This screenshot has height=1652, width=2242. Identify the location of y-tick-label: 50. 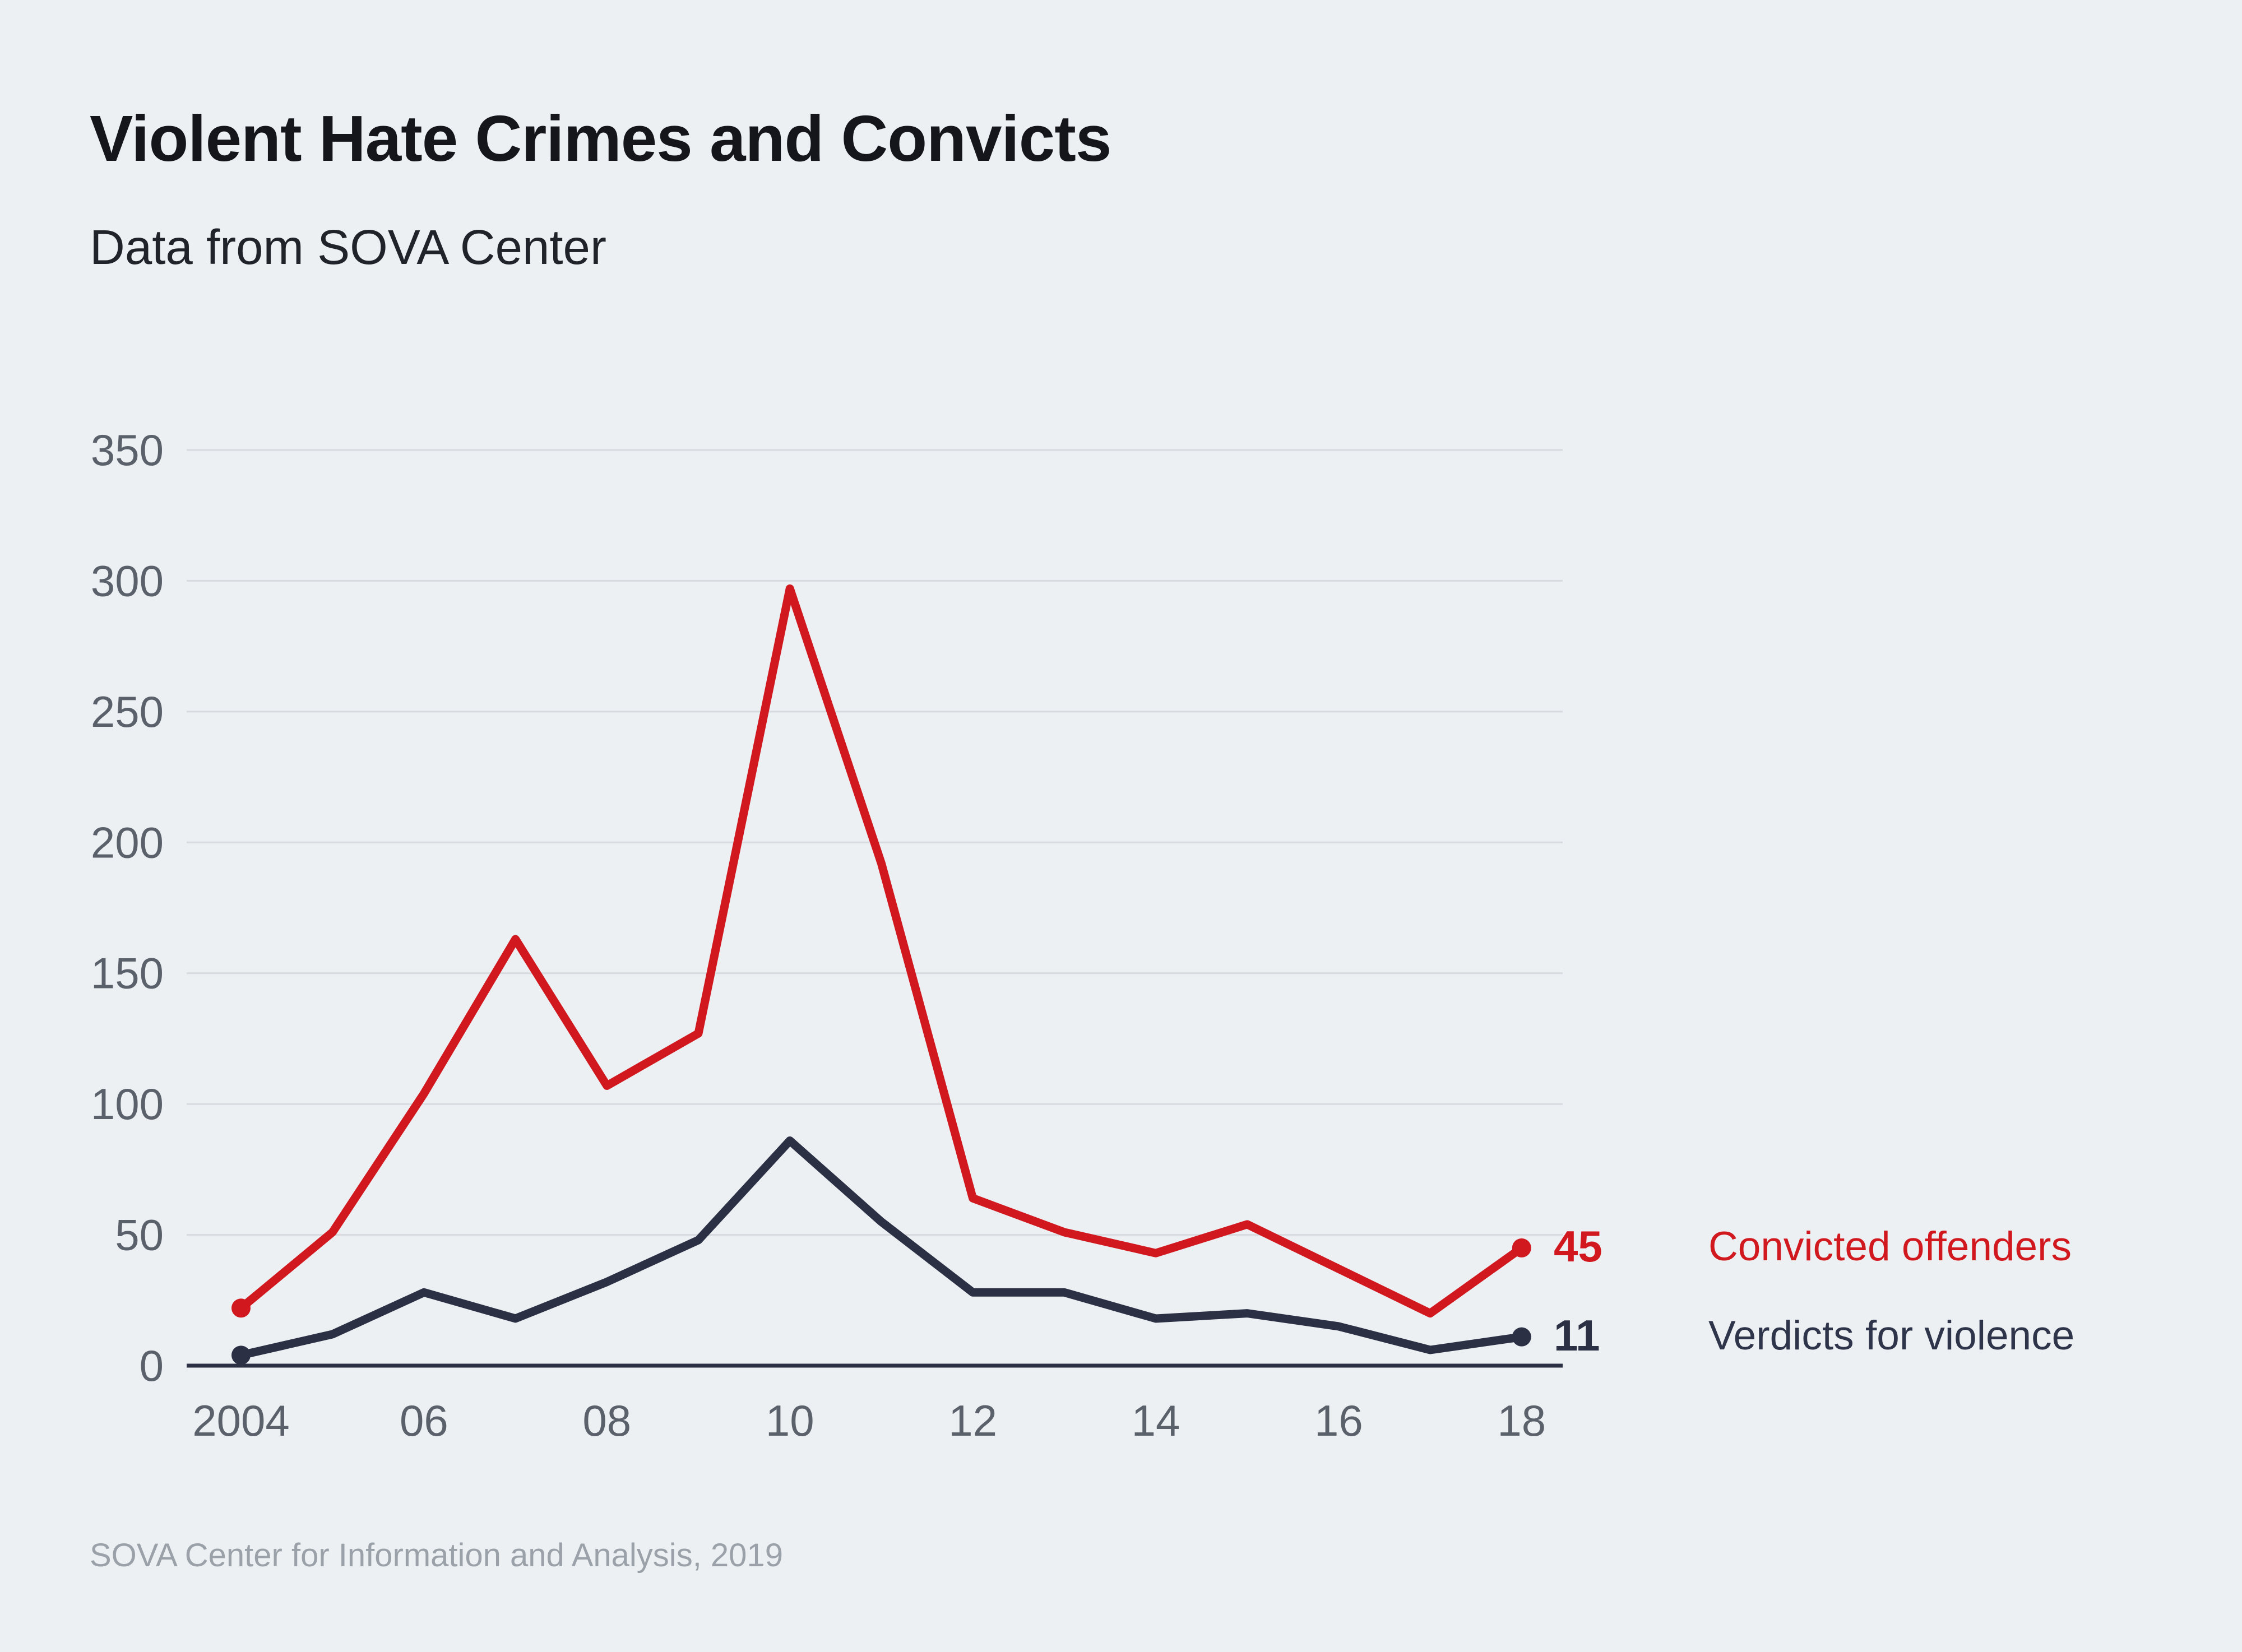
(139, 1235).